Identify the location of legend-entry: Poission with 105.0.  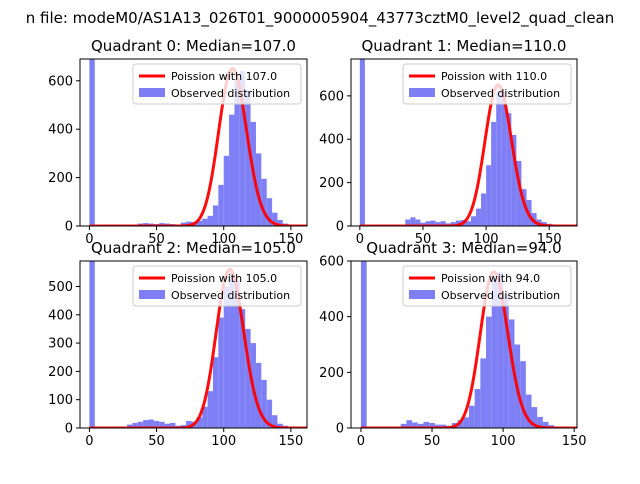
(224, 278).